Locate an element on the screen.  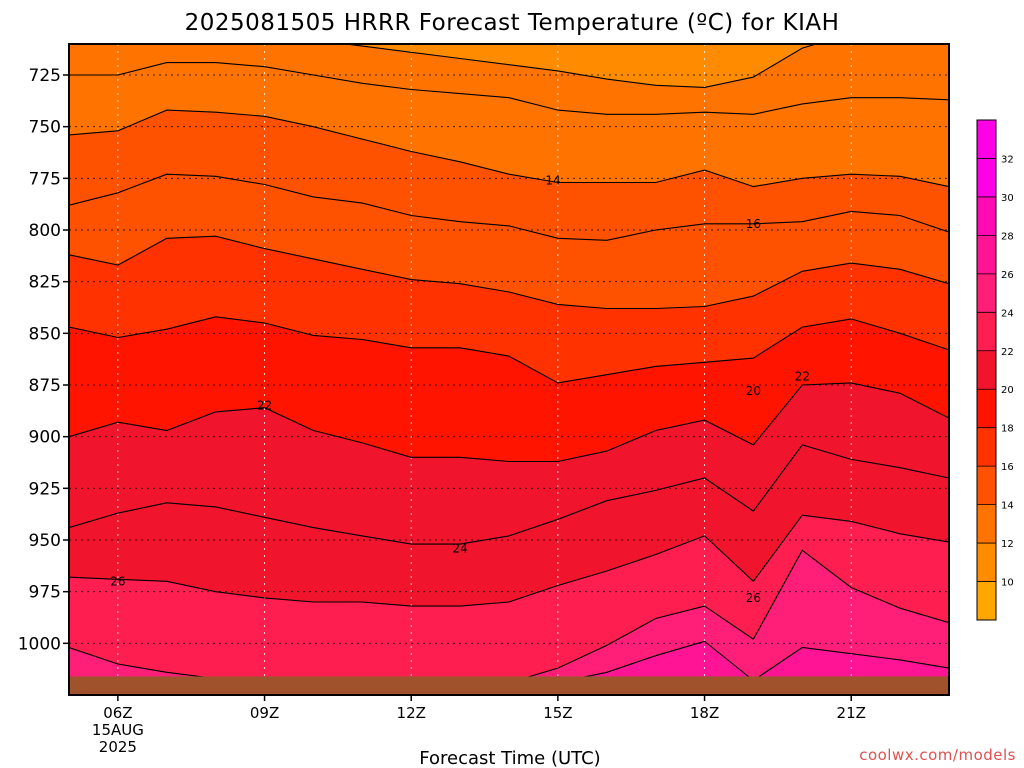
colorbar-tick-label: 24 is located at coordinates (1007, 313).